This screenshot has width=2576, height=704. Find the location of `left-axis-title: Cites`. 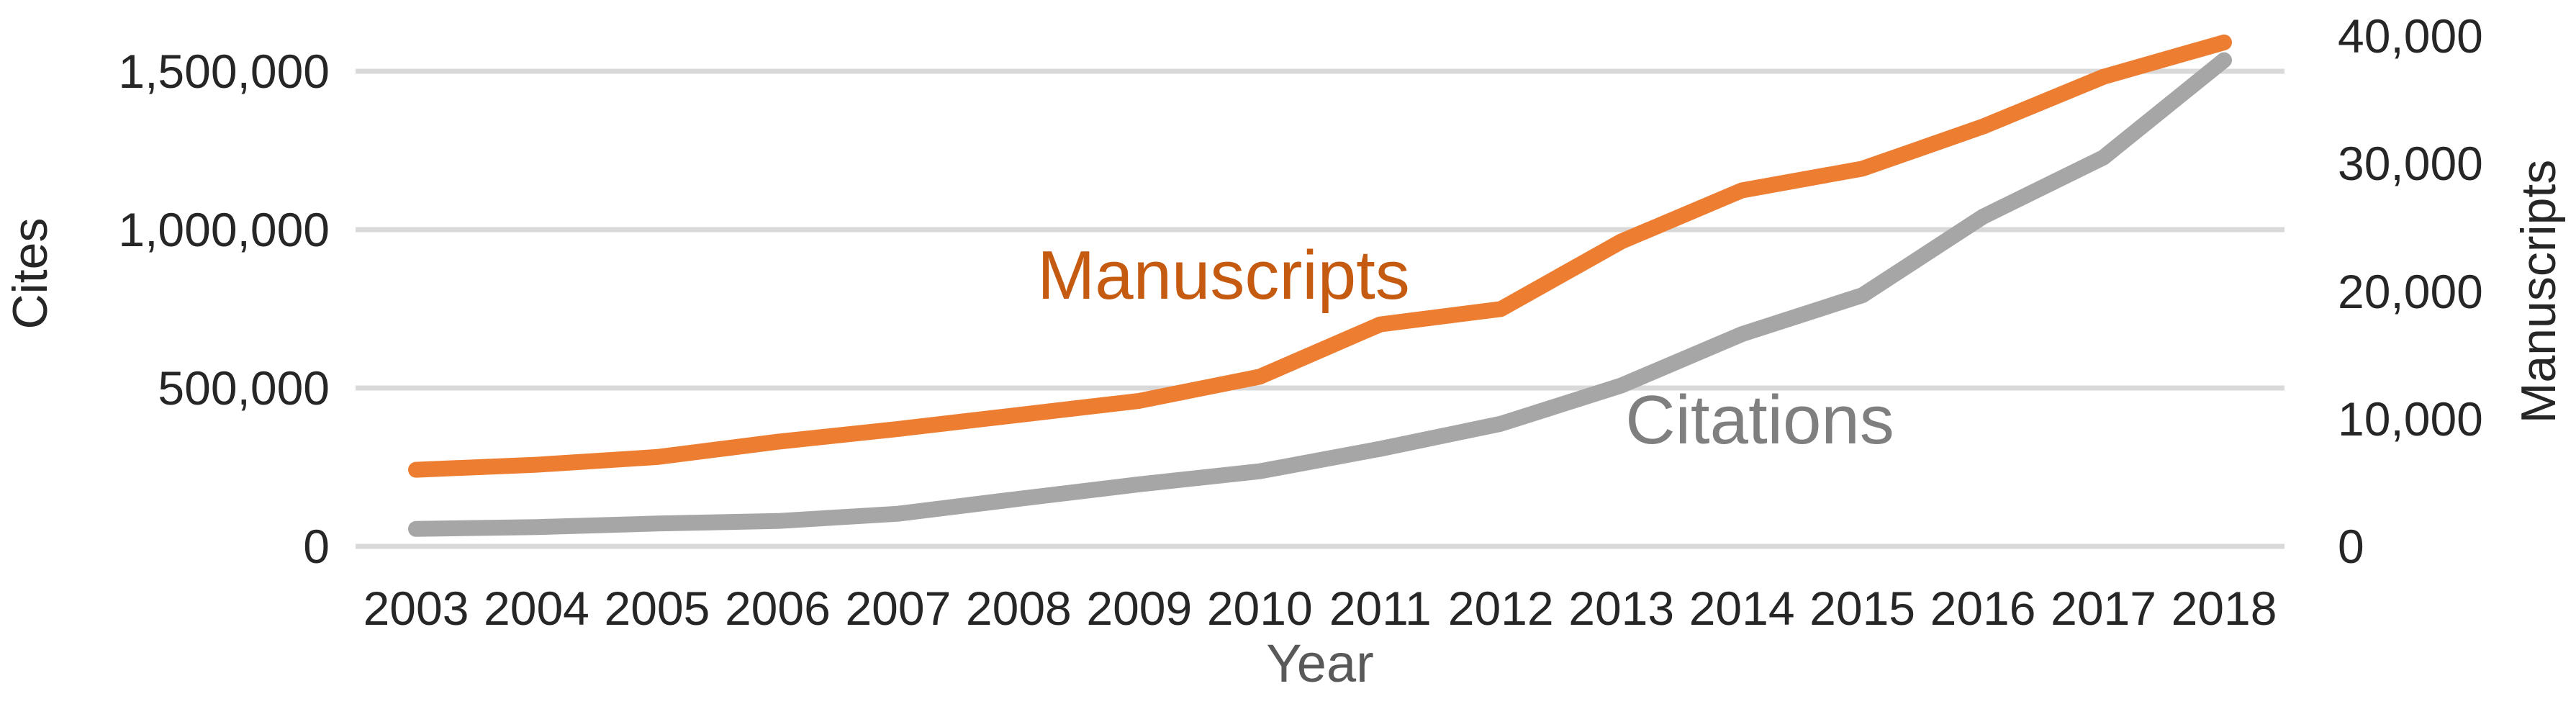

left-axis-title: Cites is located at coordinates (31, 273).